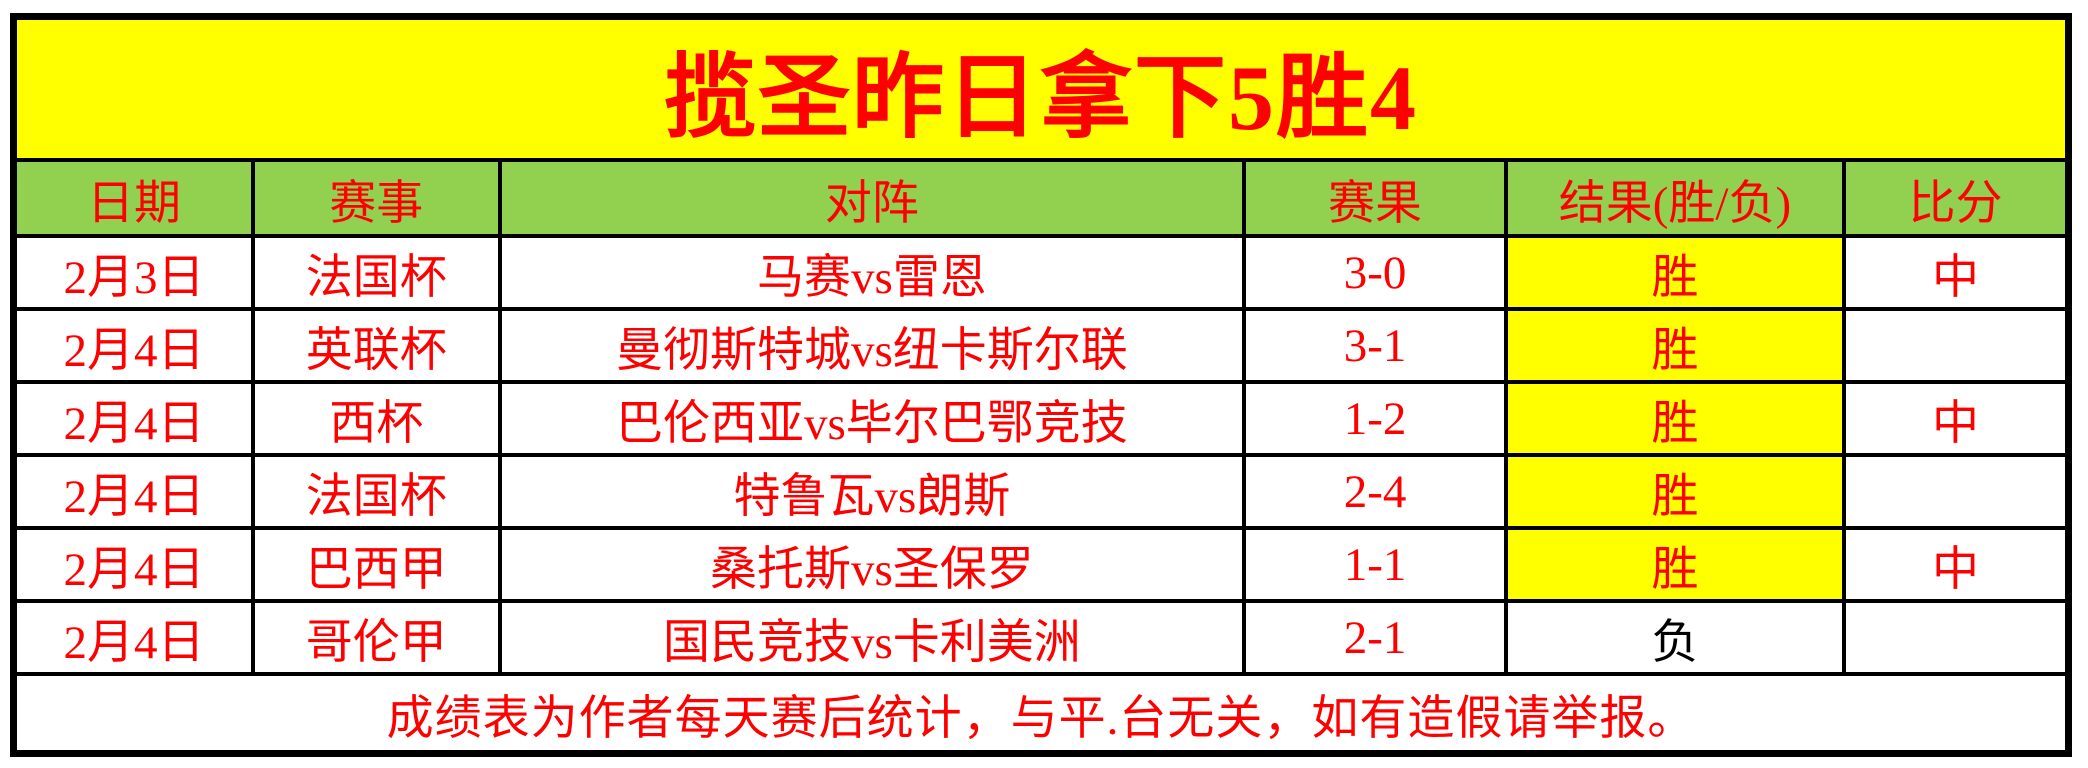 This screenshot has height=768, width=2088. I want to click on column-header-match: 对阵, so click(872, 198).